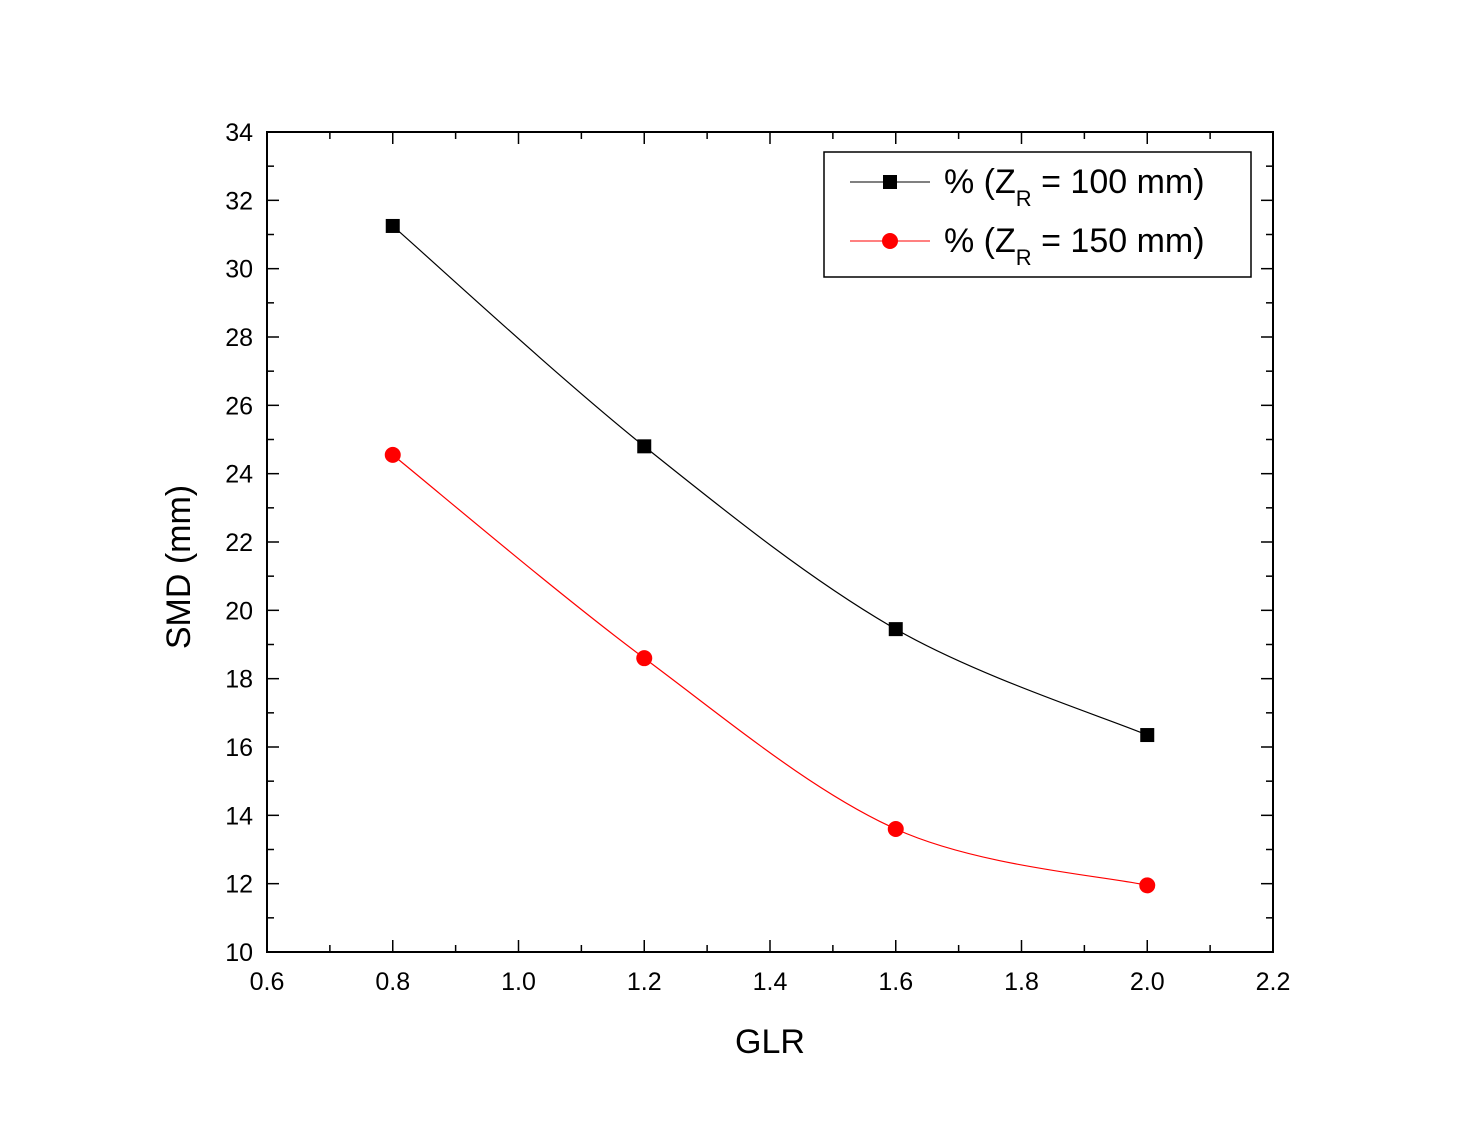 The image size is (1480, 1144). I want to click on legend-label-1-main: % (Z, so click(980, 182).